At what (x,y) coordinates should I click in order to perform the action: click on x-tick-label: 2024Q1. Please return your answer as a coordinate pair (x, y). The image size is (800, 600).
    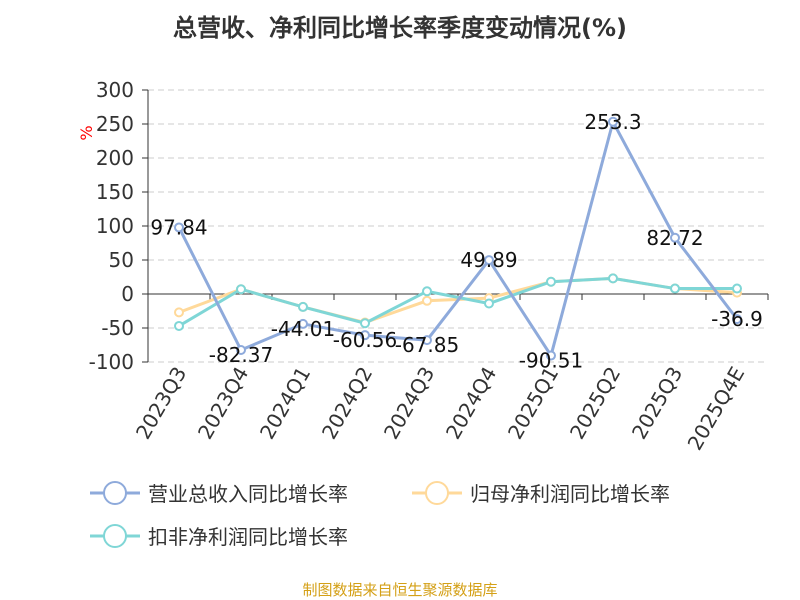
    Looking at the image, I should click on (285, 403).